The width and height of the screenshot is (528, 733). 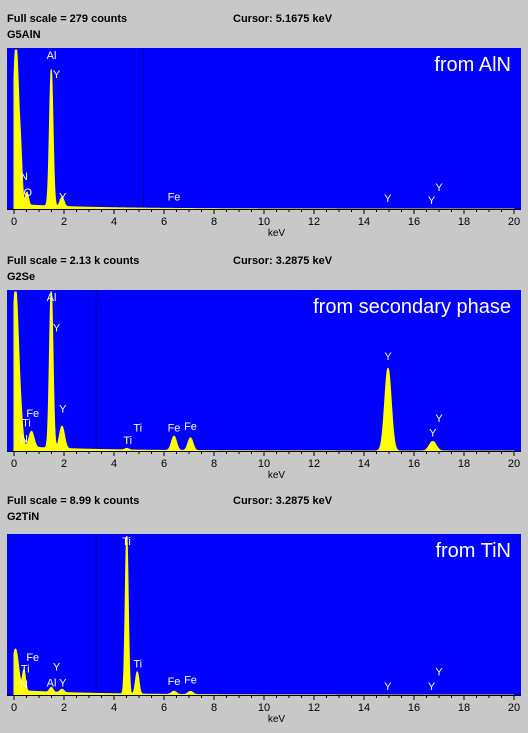 I want to click on chart-title: from TiN, so click(x=473, y=551).